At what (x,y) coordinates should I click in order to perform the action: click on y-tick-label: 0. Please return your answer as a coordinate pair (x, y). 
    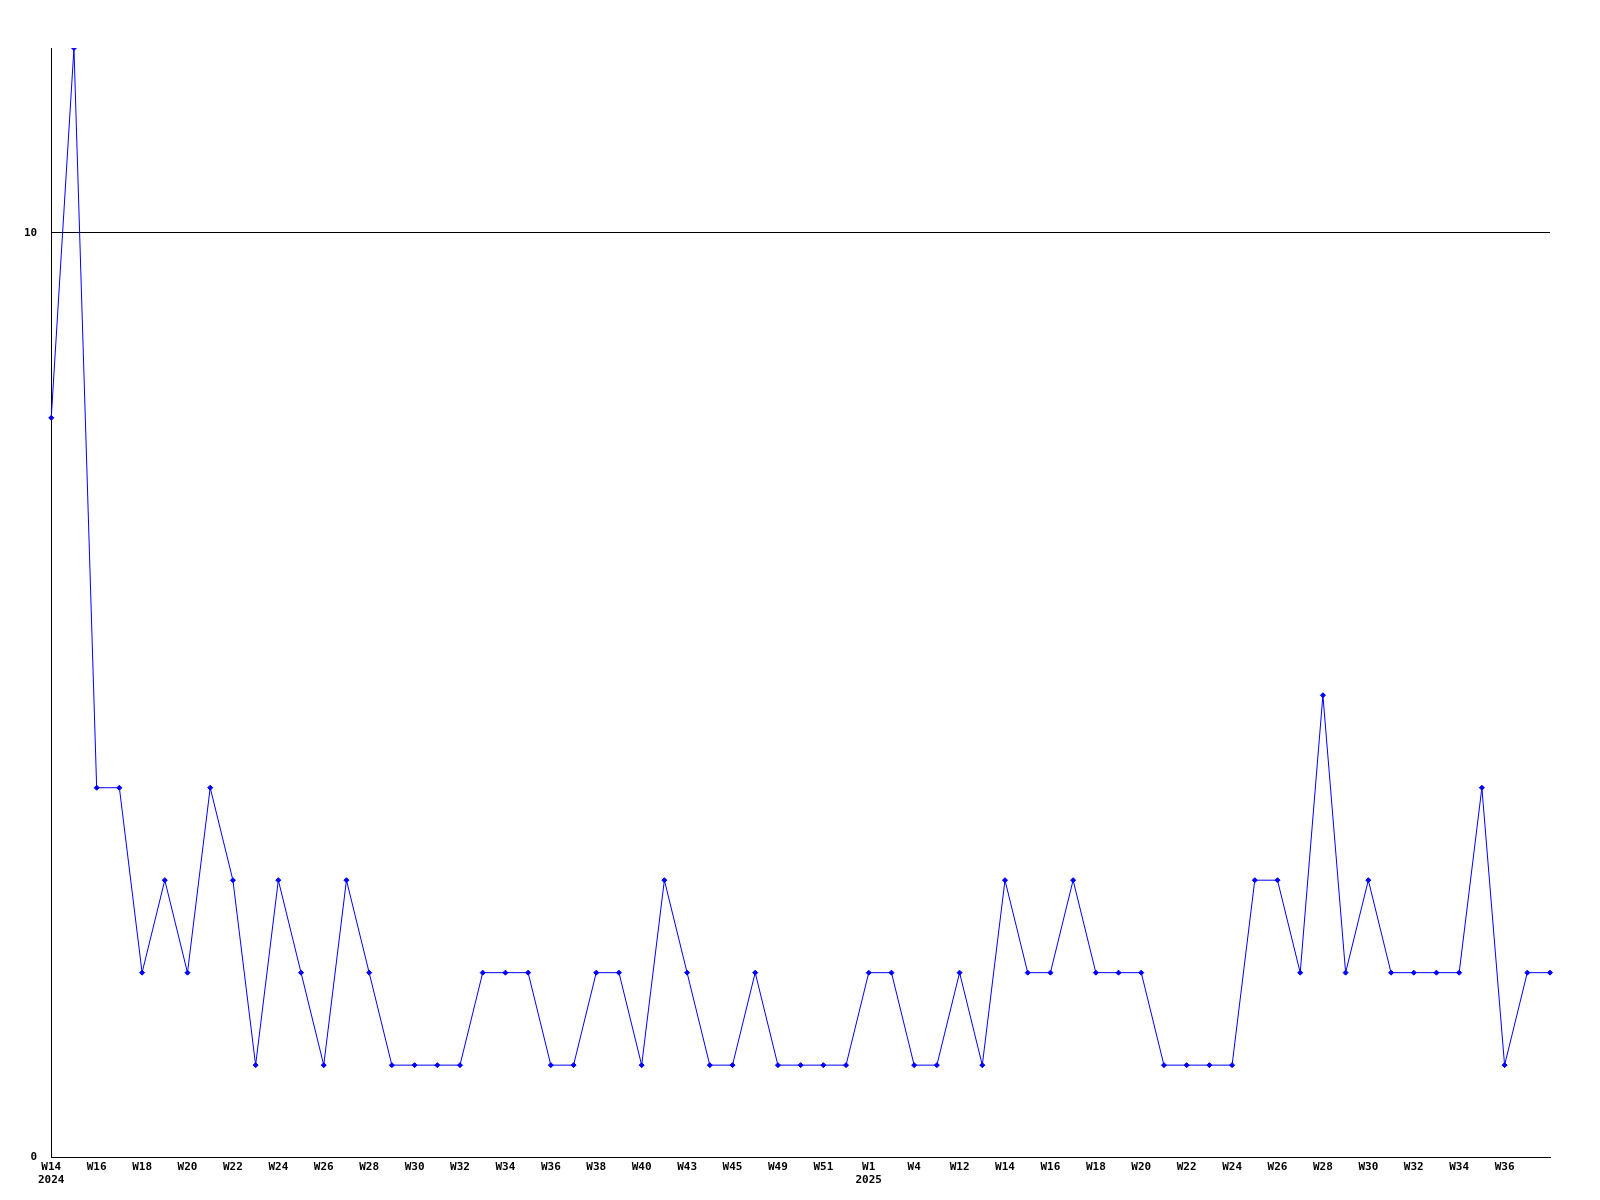
    Looking at the image, I should click on (34, 1157).